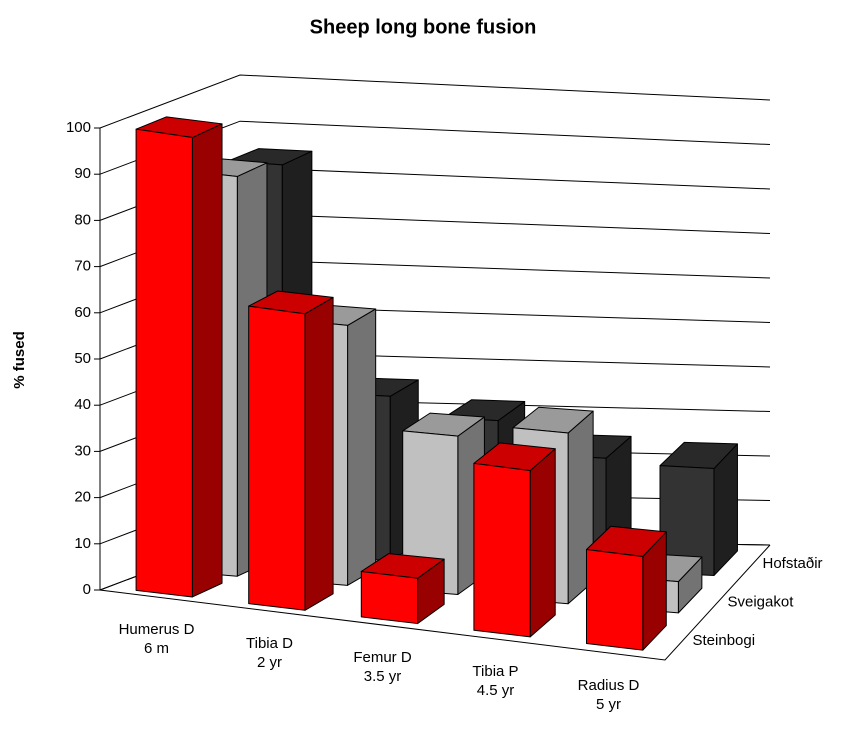 This screenshot has width=846, height=729. I want to click on legend-label: Hofstaðir, so click(793, 563).